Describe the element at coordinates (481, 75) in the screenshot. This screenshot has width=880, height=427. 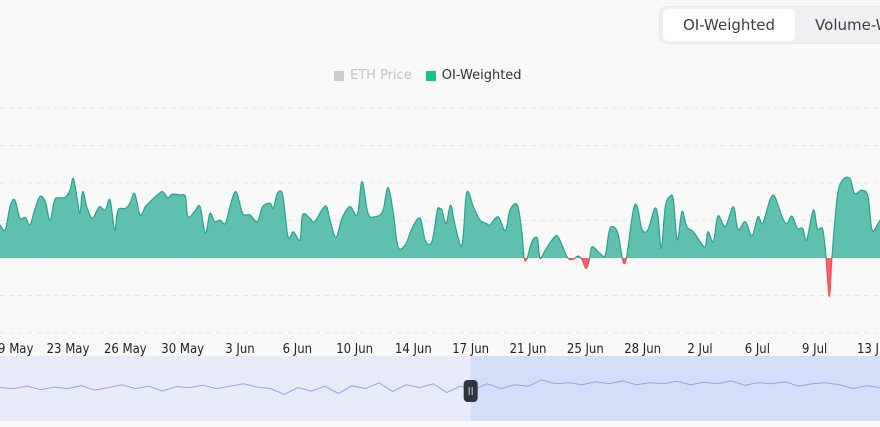
I see `legend-label: OI-Weighted` at that location.